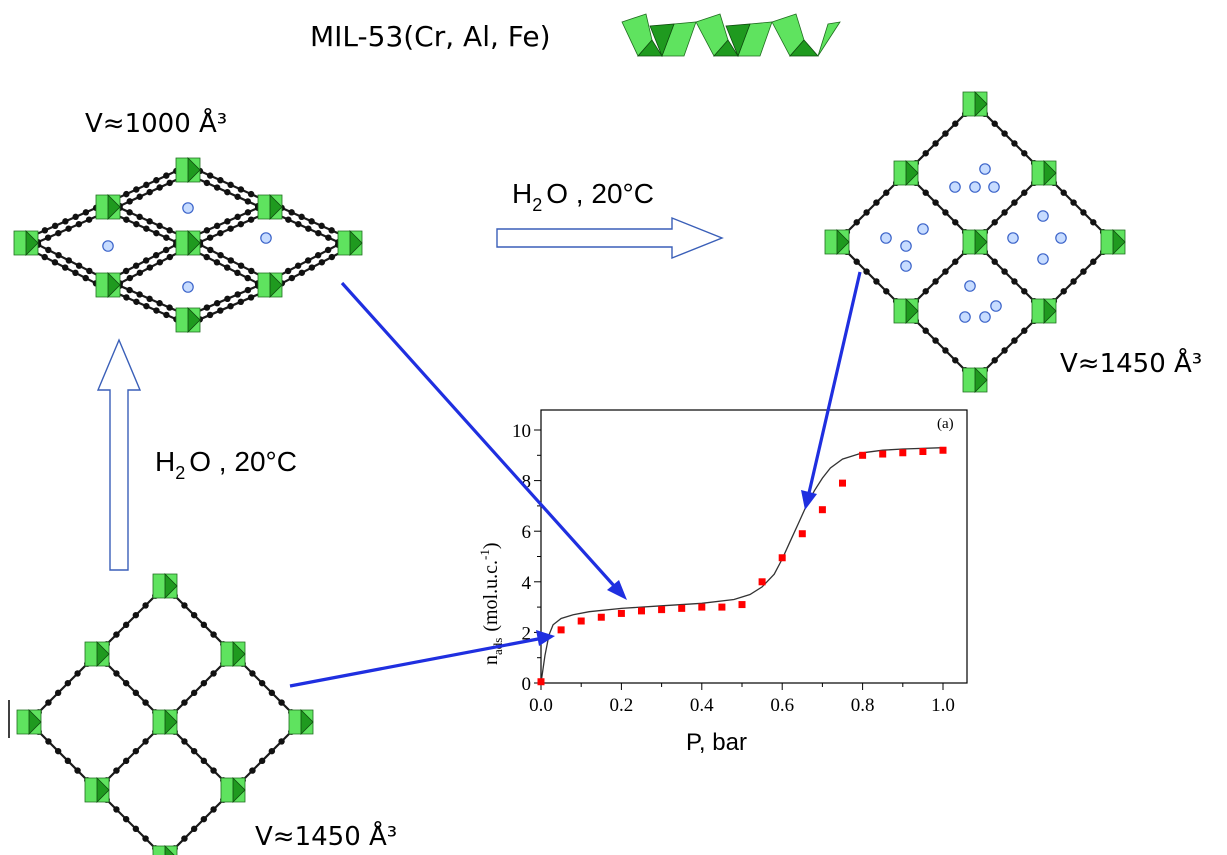  I want to click on x-tick-label: 1.0, so click(943, 705).